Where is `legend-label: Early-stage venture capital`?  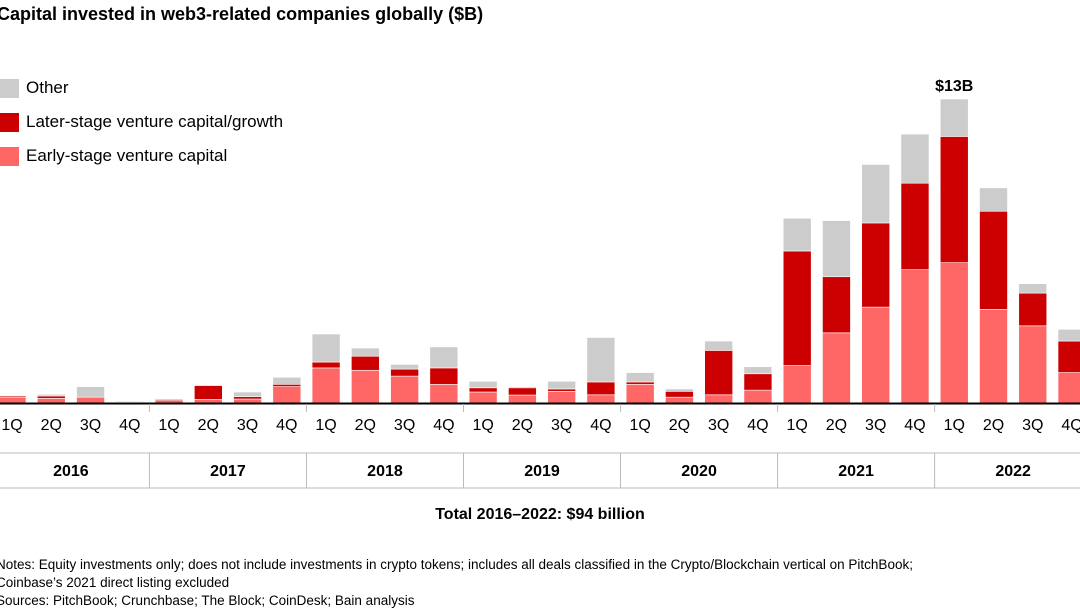
legend-label: Early-stage venture capital is located at coordinates (127, 155).